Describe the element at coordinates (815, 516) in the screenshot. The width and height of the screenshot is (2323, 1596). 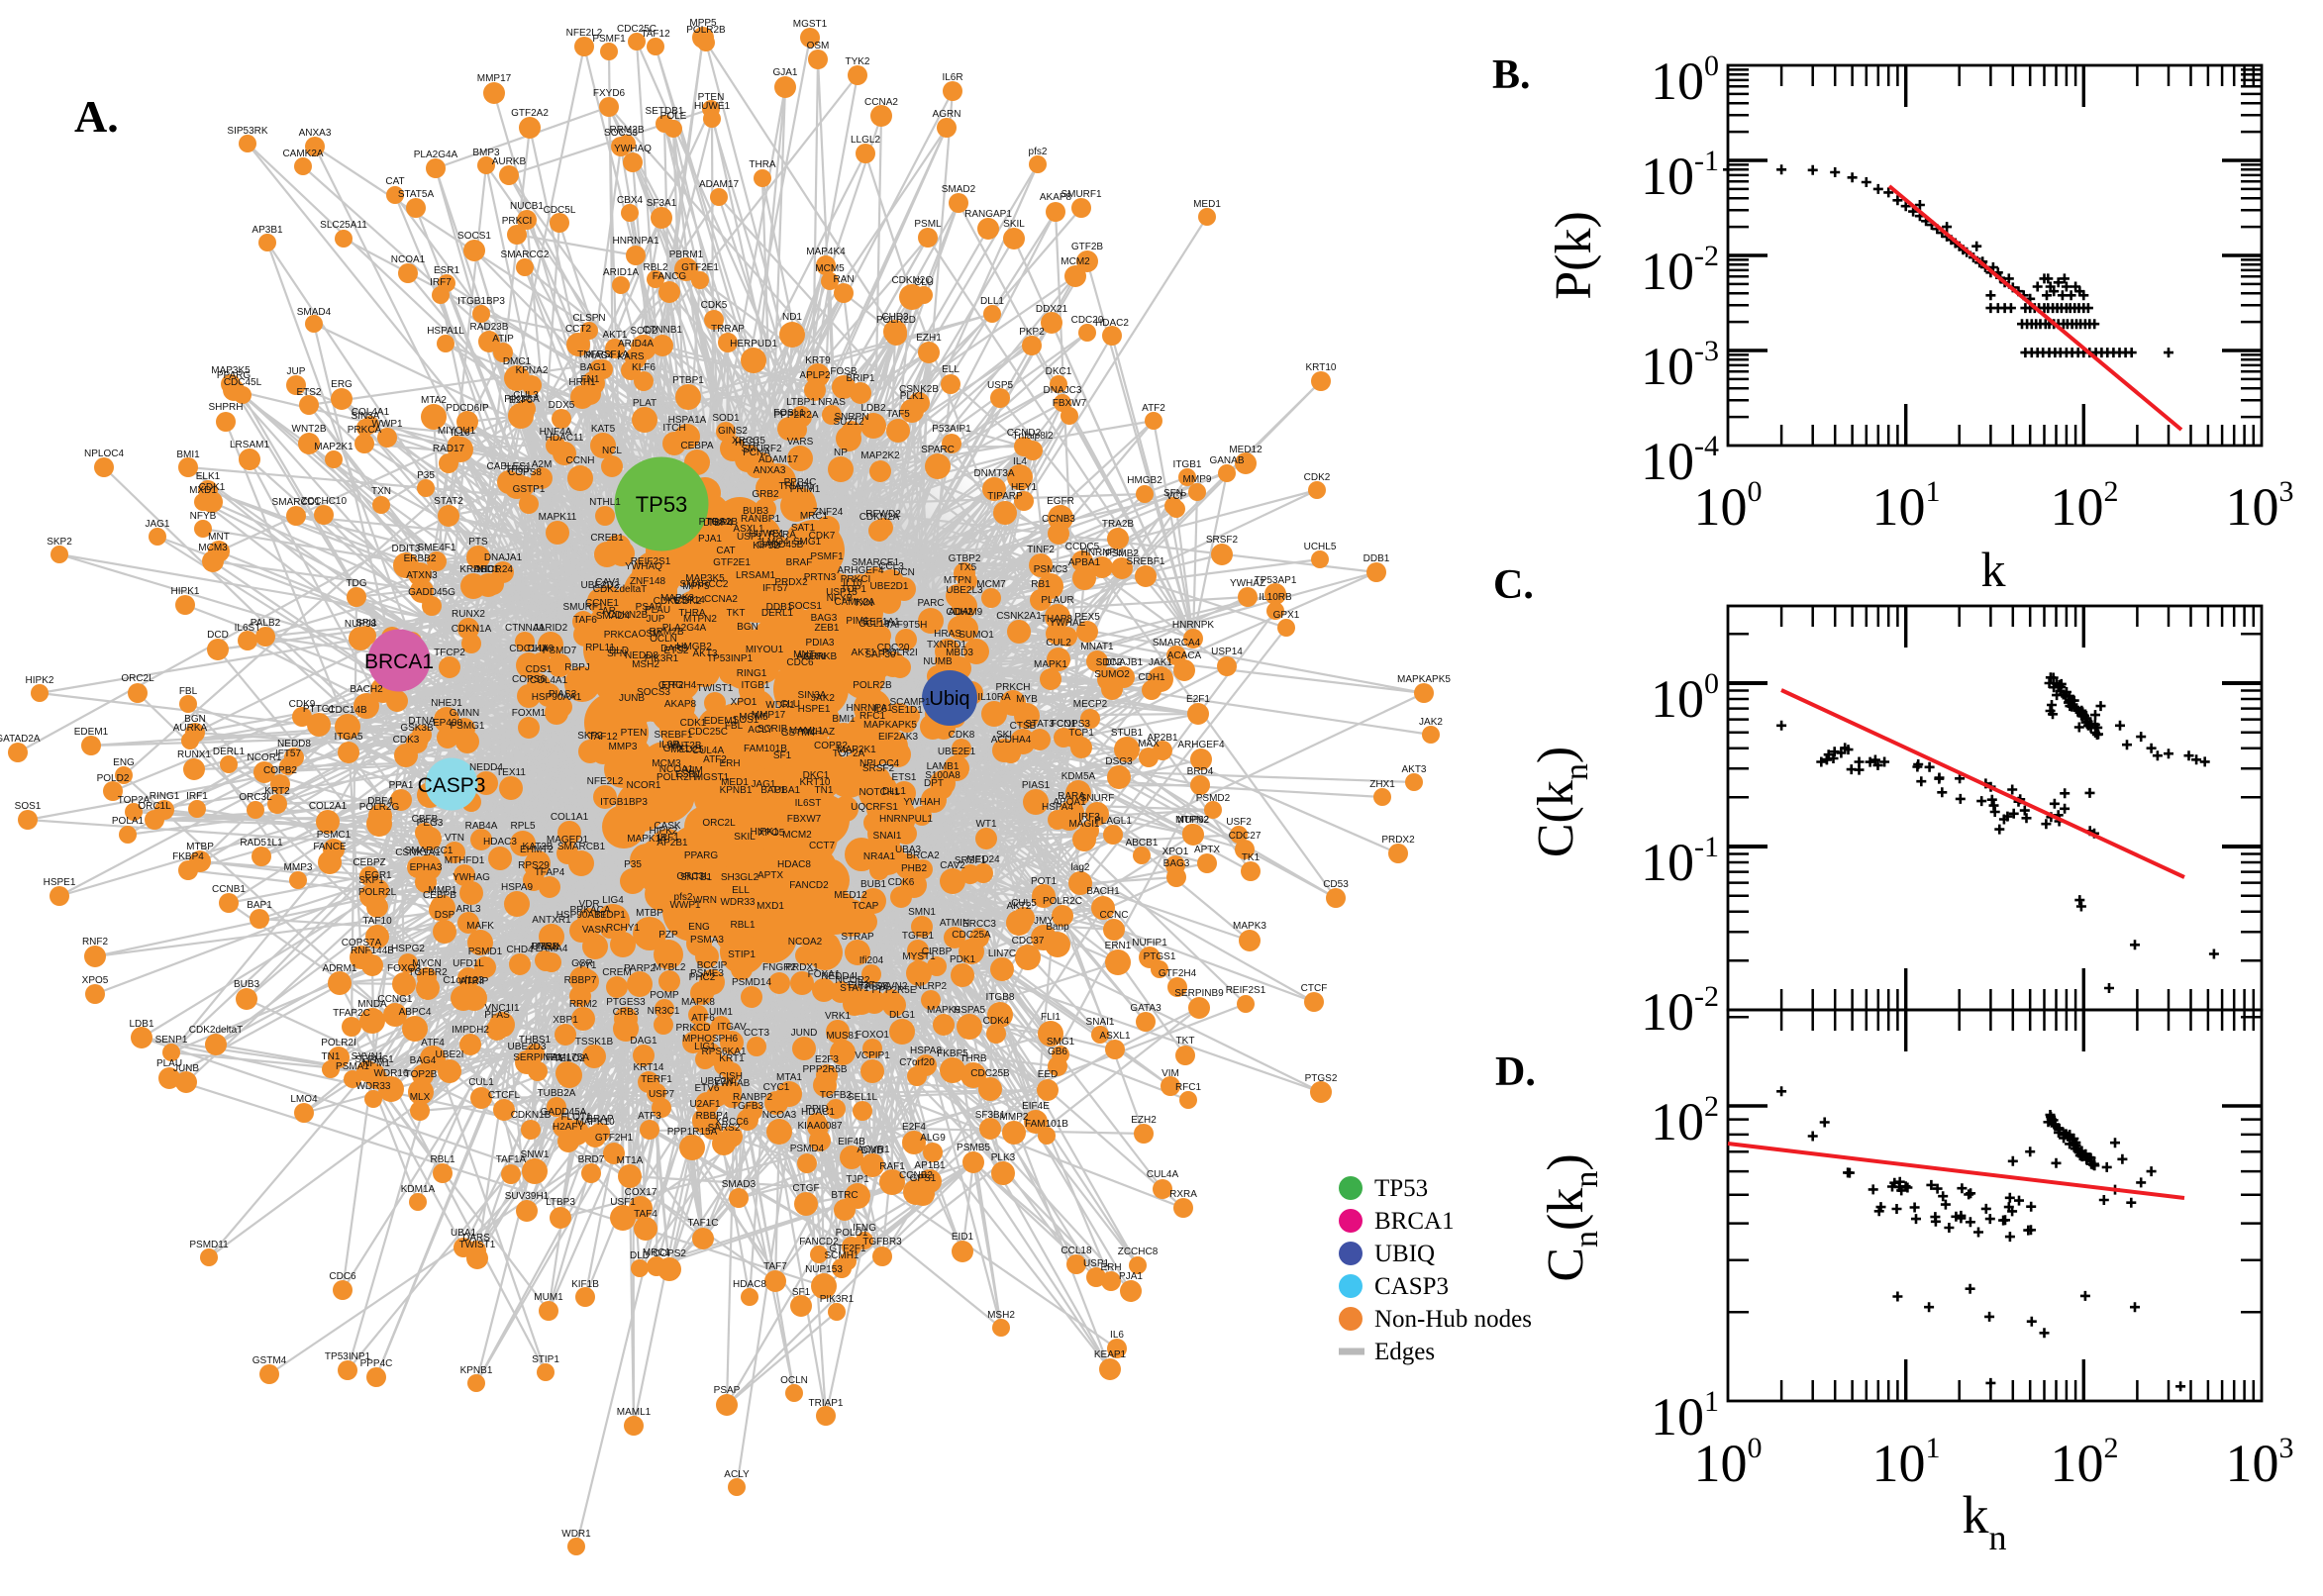
I see `svg-text: MRC1` at that location.